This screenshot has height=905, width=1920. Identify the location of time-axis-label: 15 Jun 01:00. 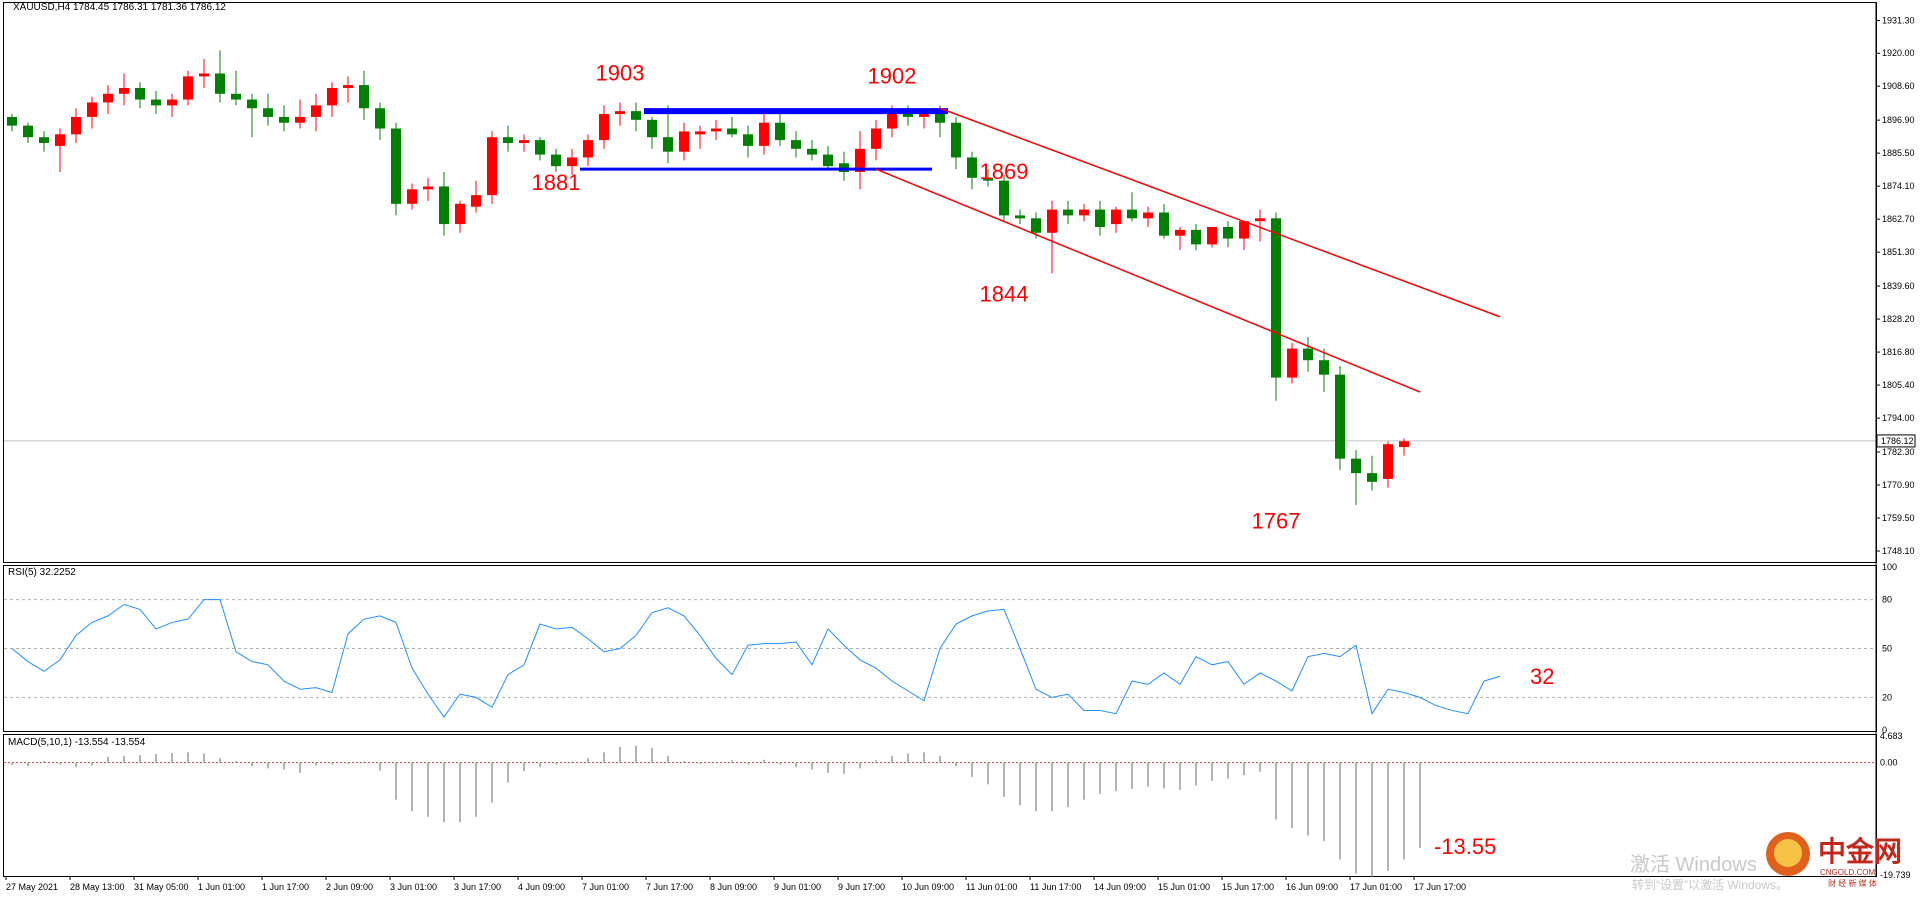
(1184, 887).